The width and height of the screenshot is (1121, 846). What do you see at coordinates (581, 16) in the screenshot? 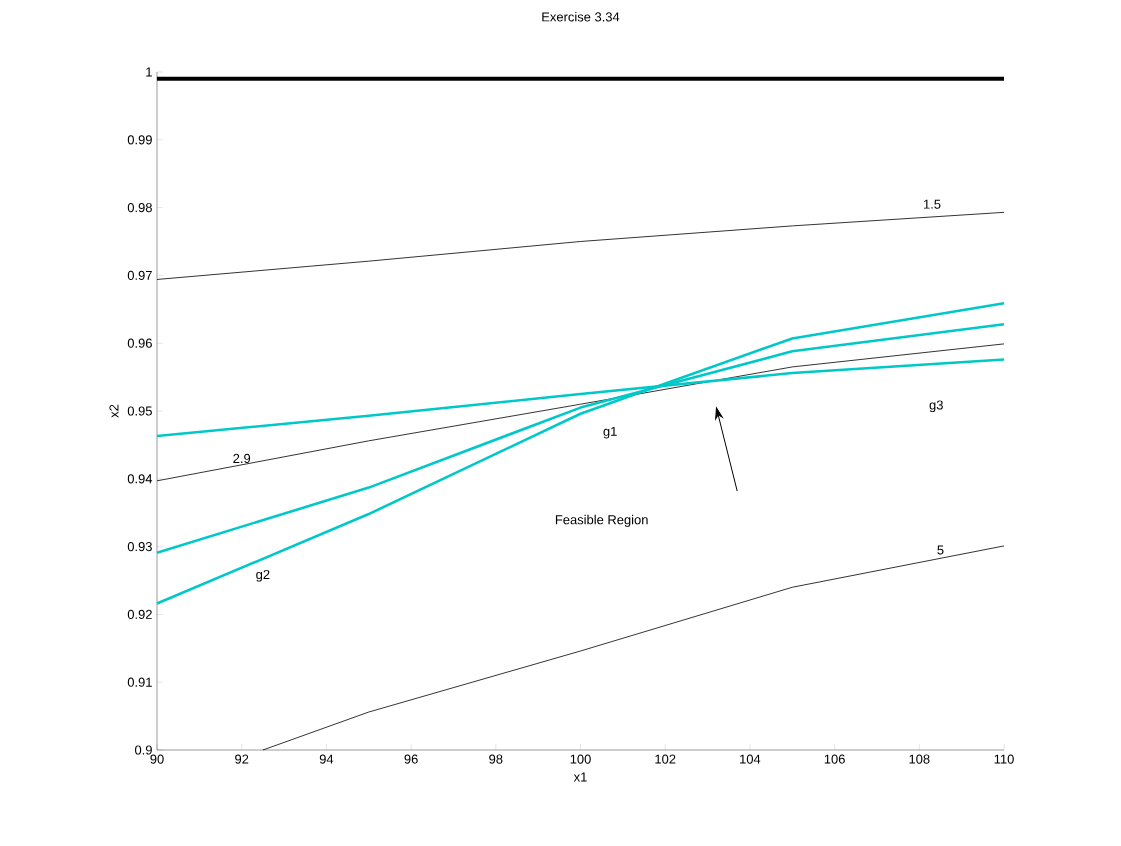
I see `chart-title: Exercise 3.34` at bounding box center [581, 16].